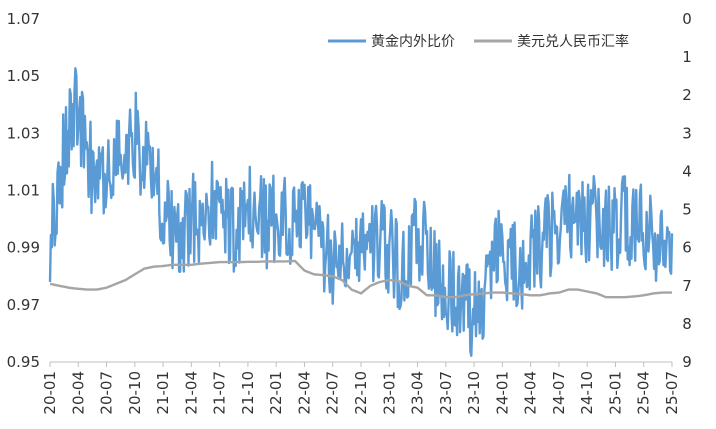  I want to click on x-tick-label: 23-07, so click(446, 393).